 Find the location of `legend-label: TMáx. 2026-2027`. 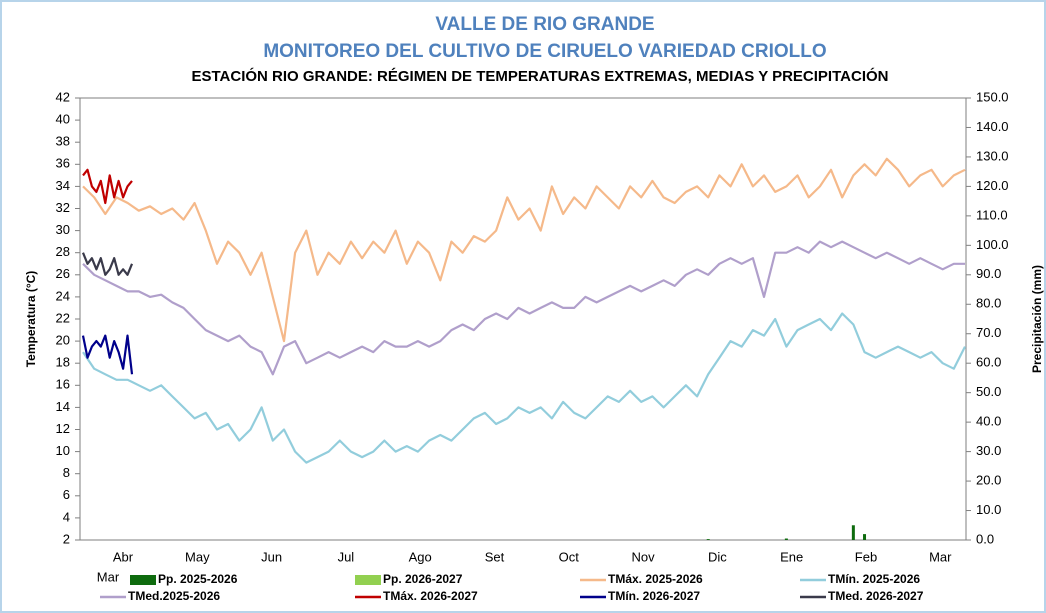

legend-label: TMáx. 2026-2027 is located at coordinates (430, 596).